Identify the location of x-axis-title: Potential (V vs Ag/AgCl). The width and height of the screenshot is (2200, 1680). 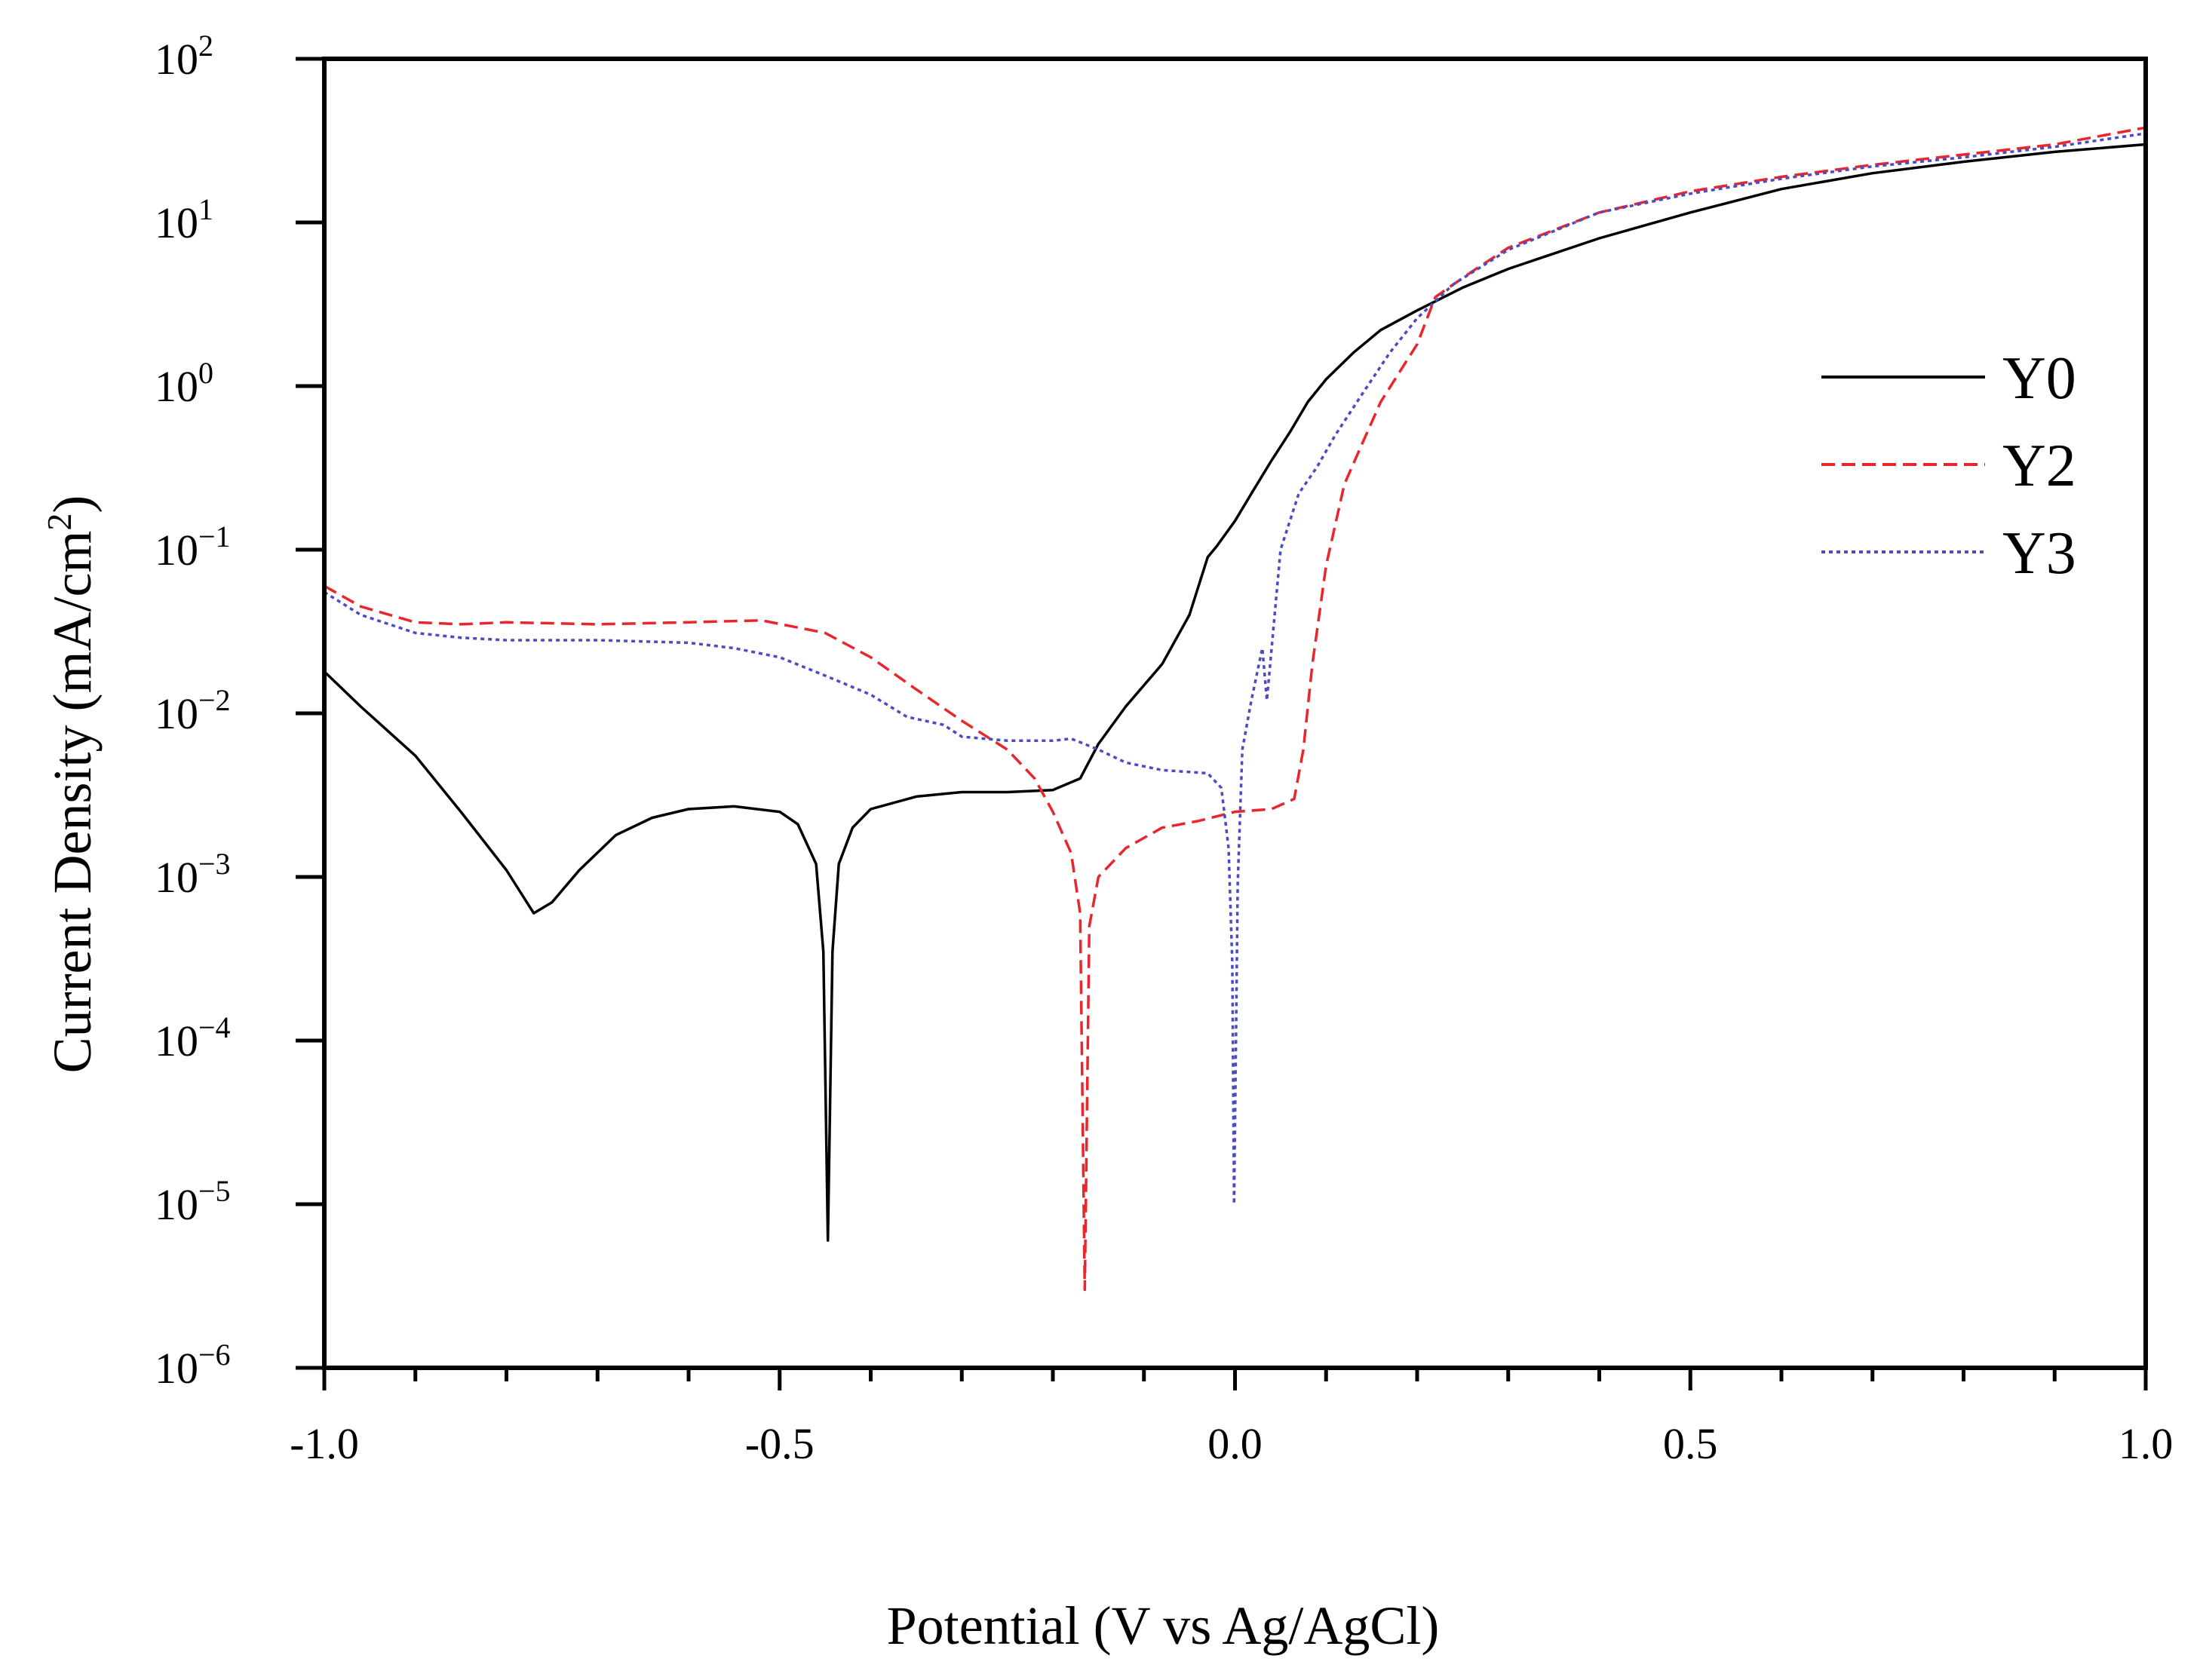
(1164, 1626).